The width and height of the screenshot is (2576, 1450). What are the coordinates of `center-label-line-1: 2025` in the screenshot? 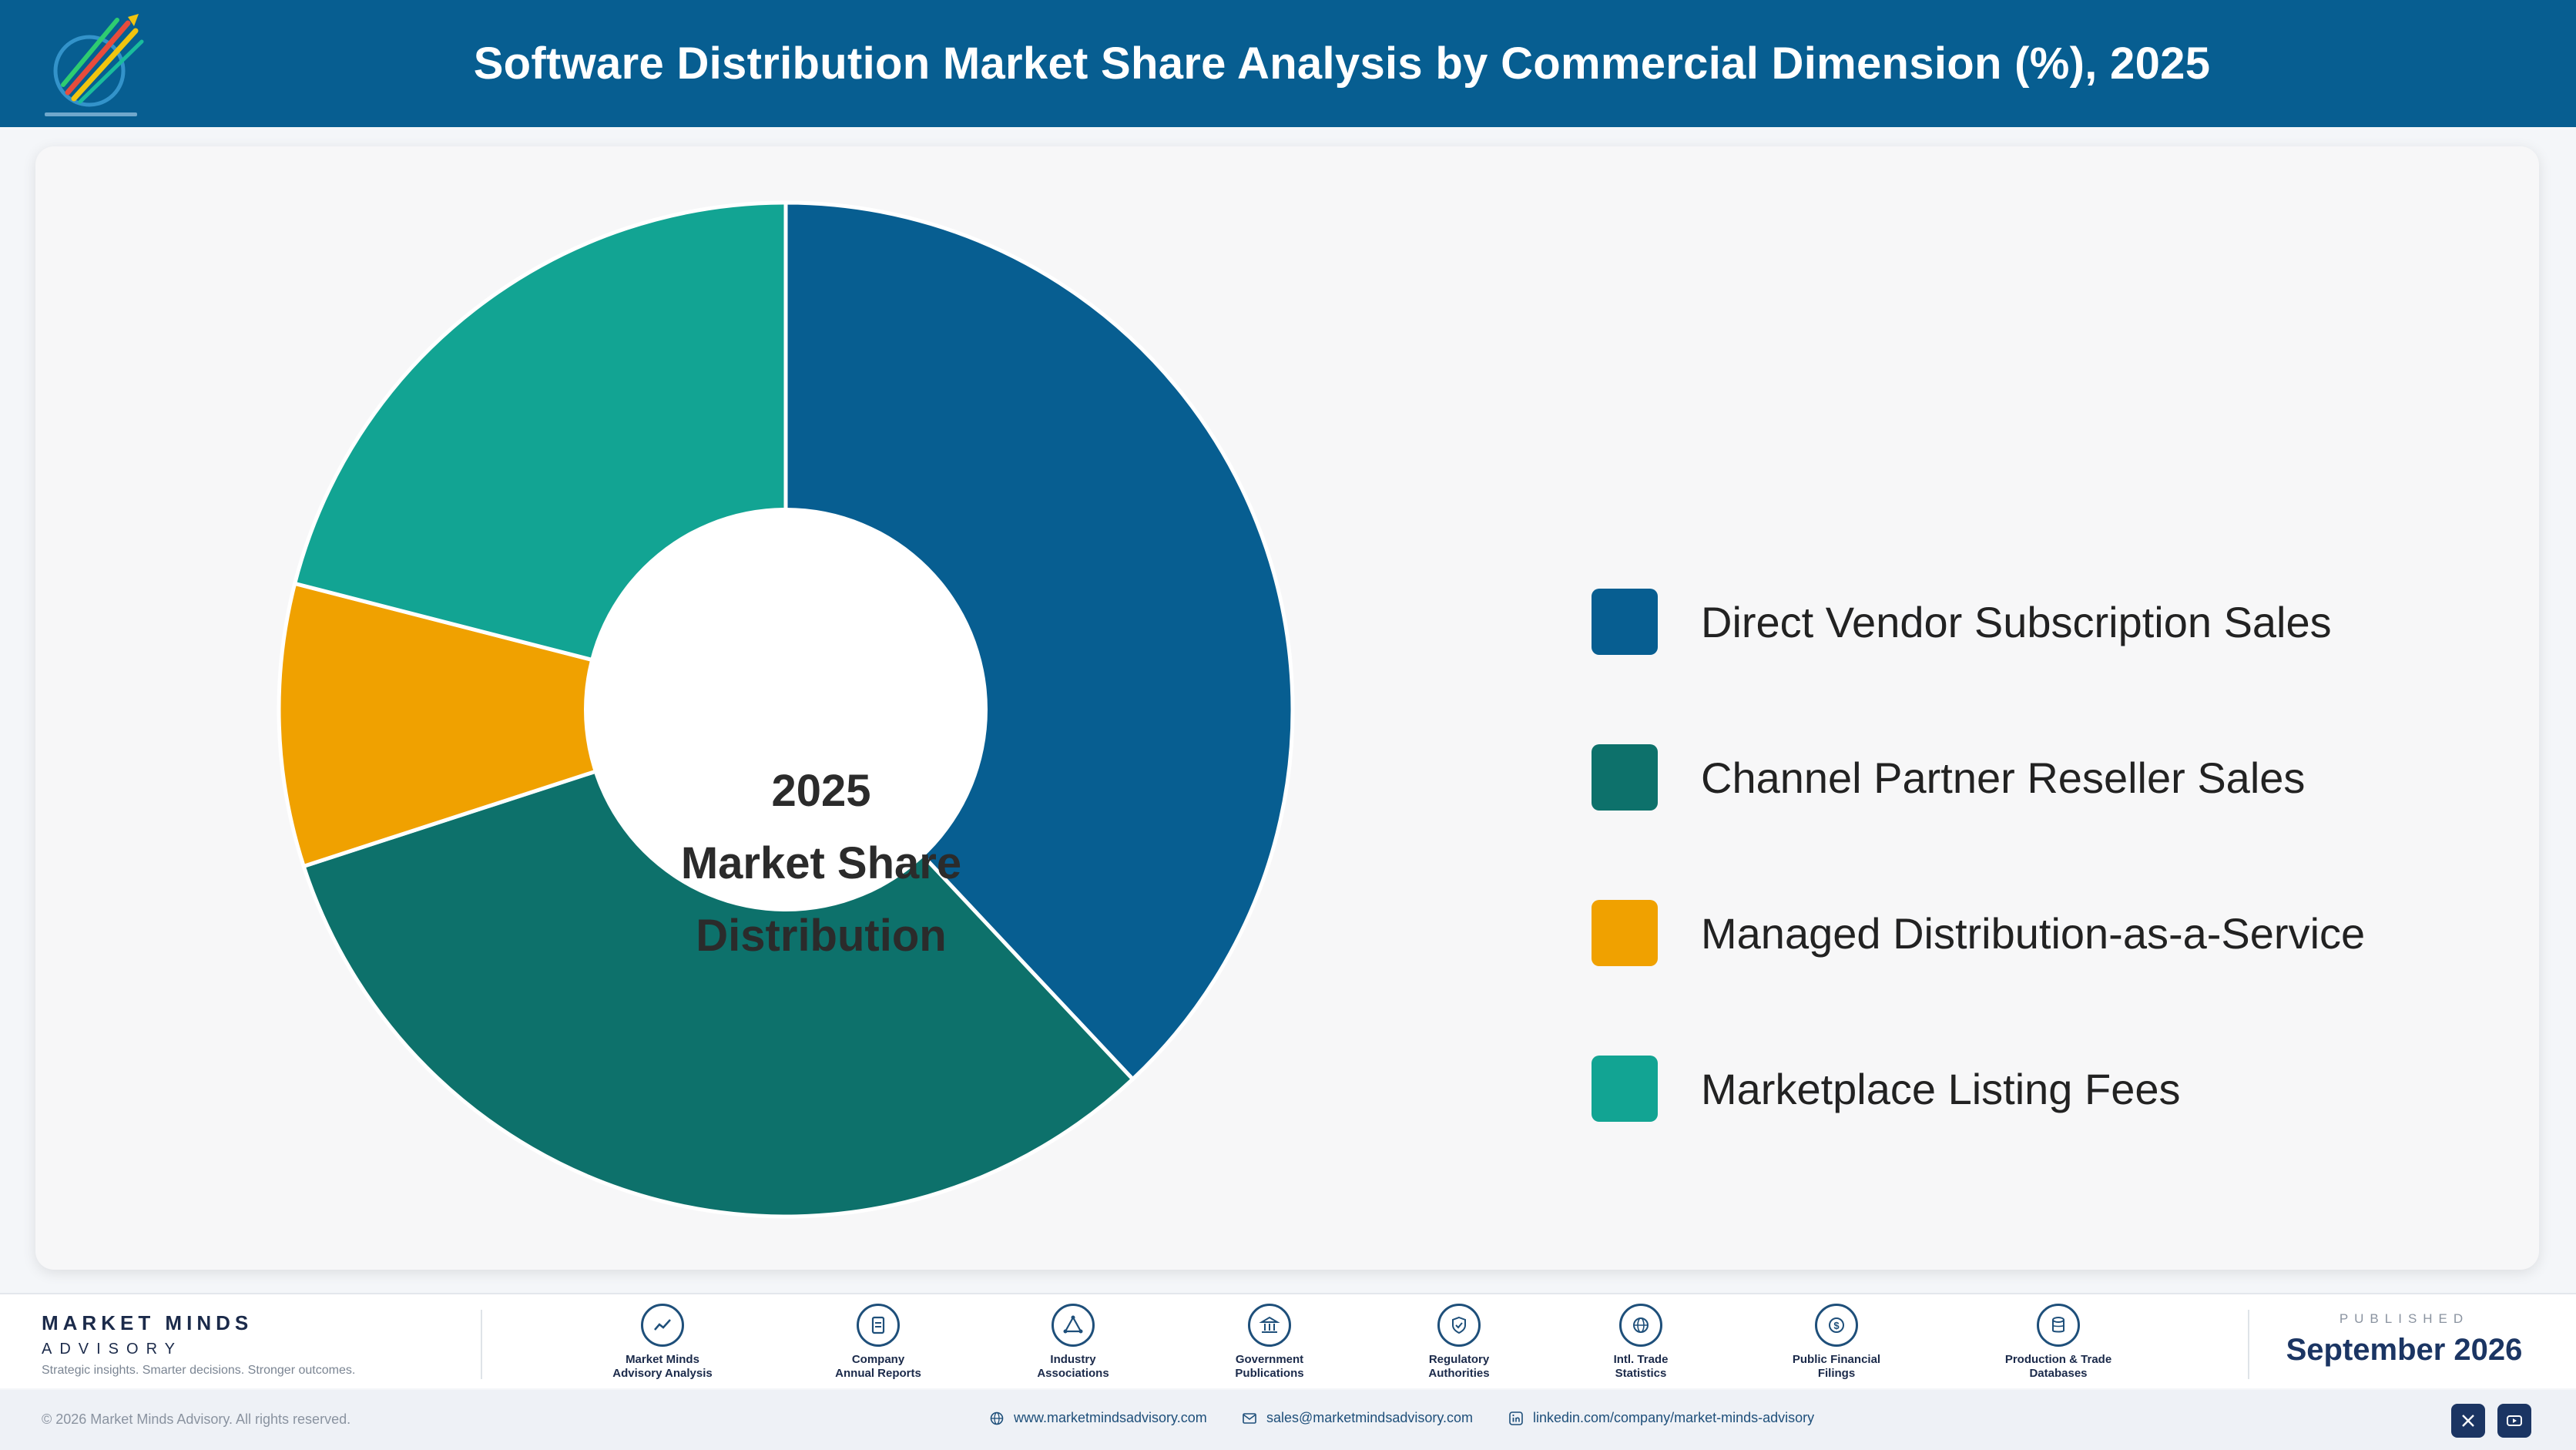 It's located at (821, 791).